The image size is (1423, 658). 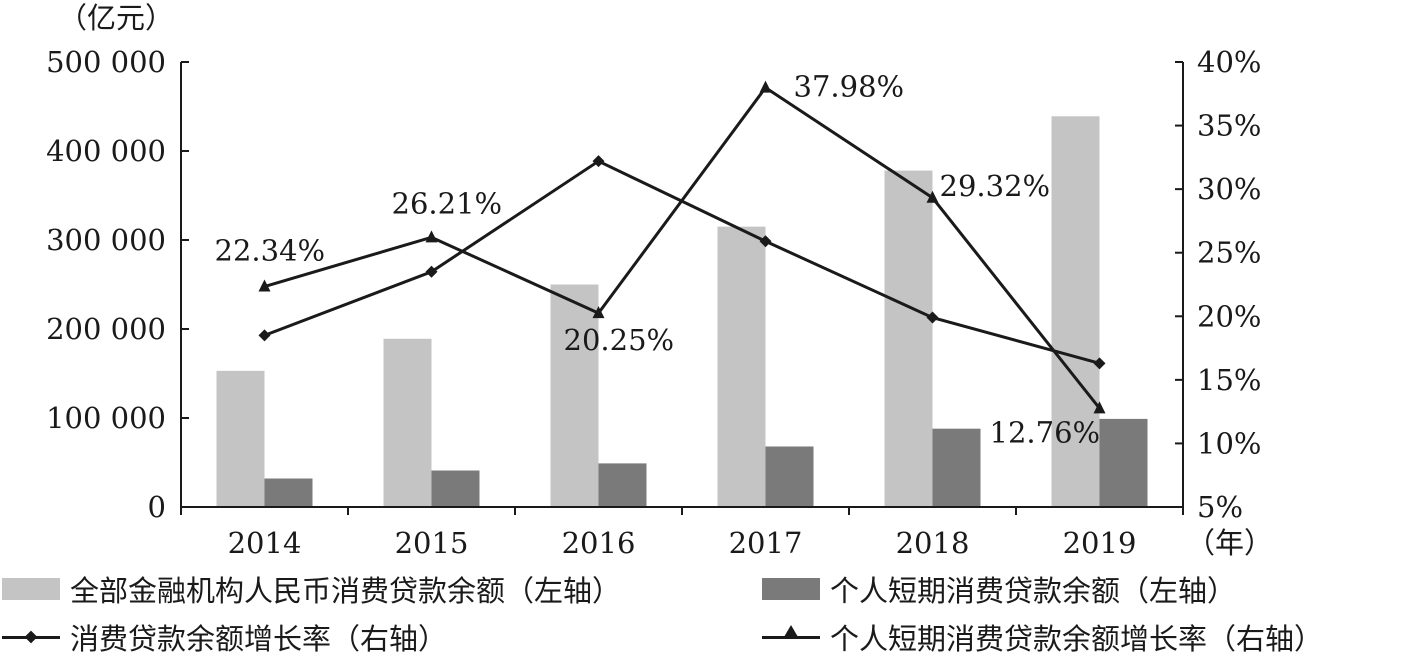 I want to click on bar-total-consumer-loans-2019, so click(x=1075, y=311).